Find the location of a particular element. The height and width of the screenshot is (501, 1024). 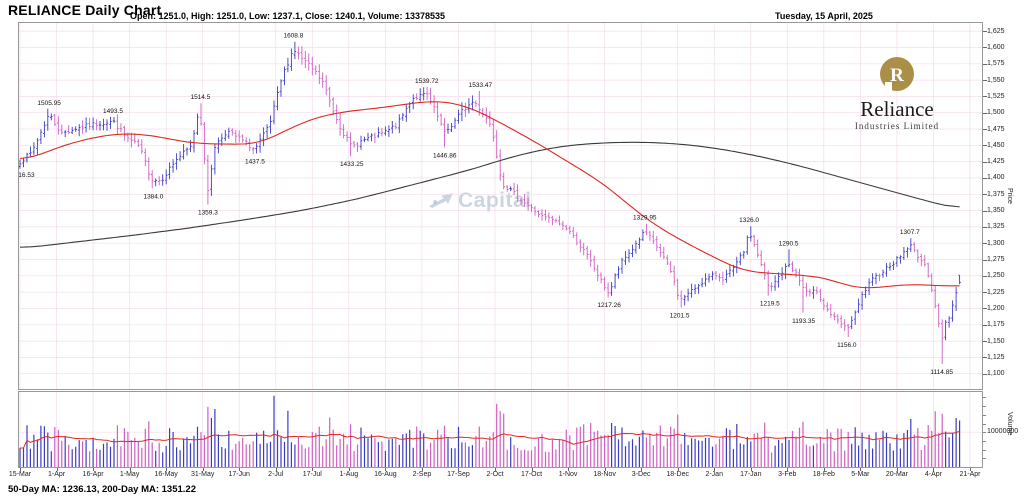

price-annotation: 1217.26 is located at coordinates (609, 305).